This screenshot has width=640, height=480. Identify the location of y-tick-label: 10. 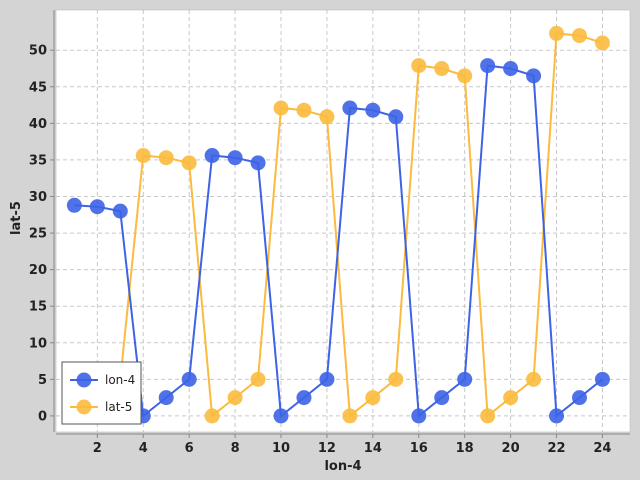
(38, 343).